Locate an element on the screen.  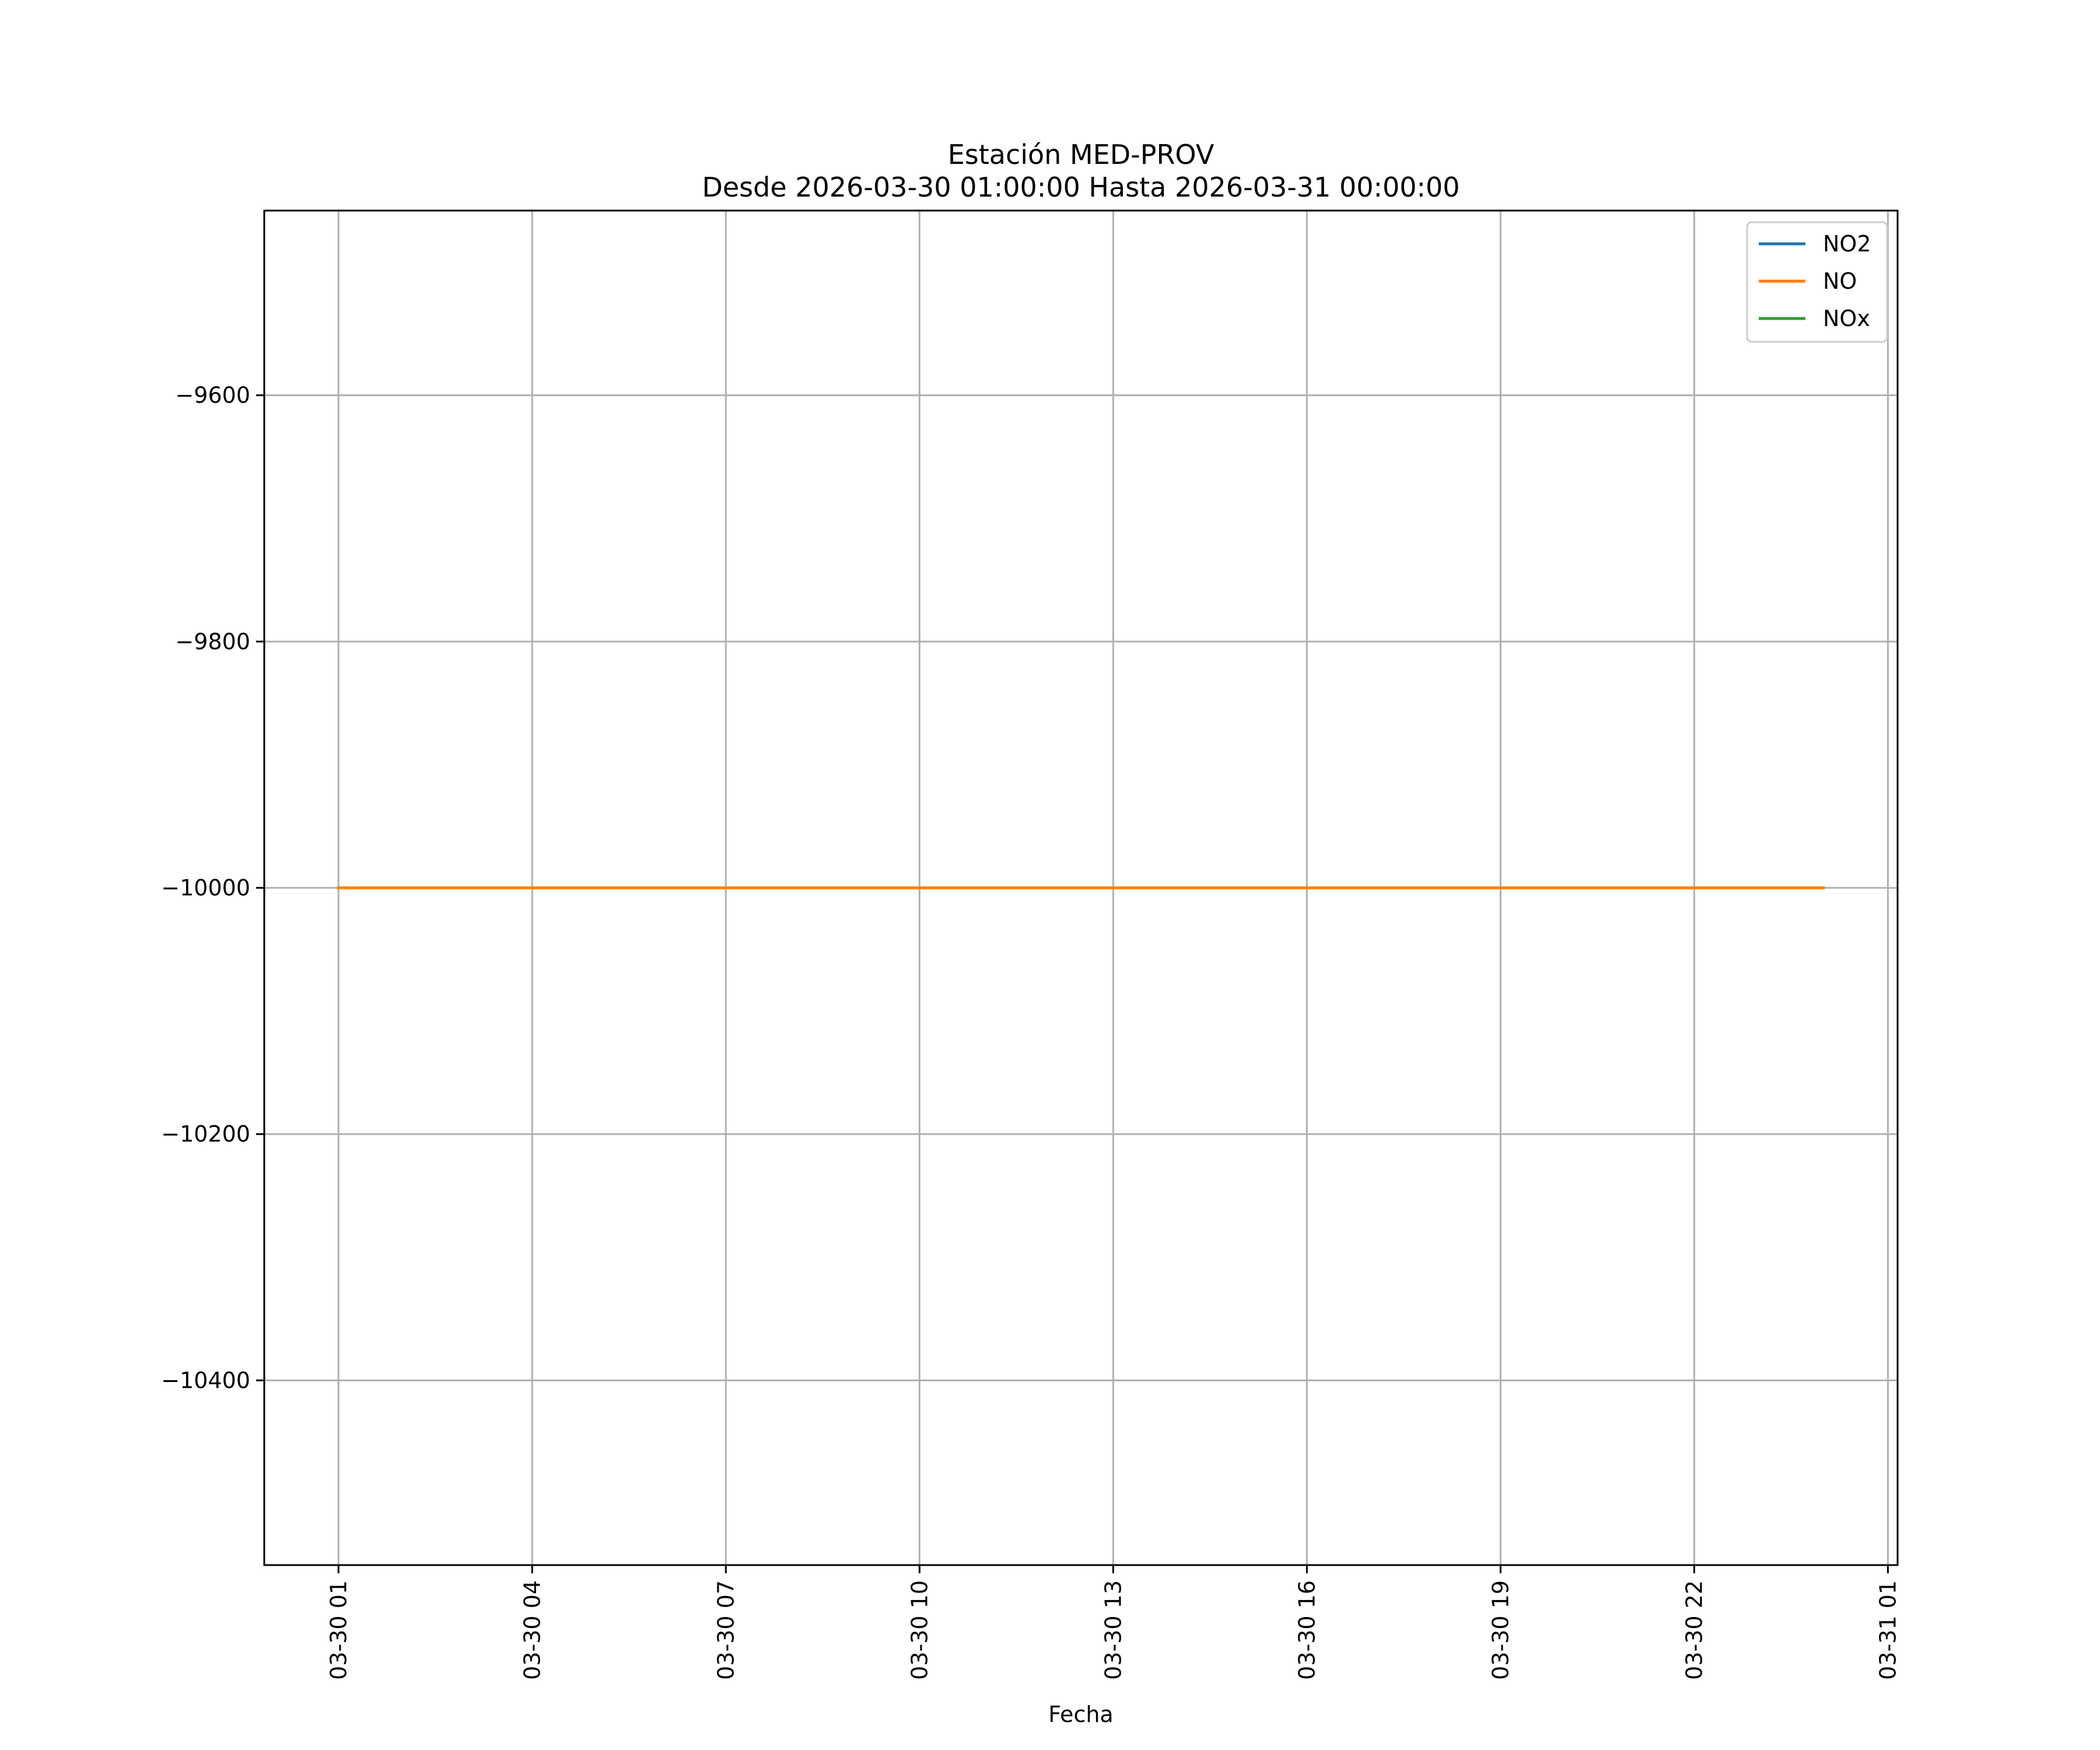
y-tick-label: −9800 is located at coordinates (212, 641).